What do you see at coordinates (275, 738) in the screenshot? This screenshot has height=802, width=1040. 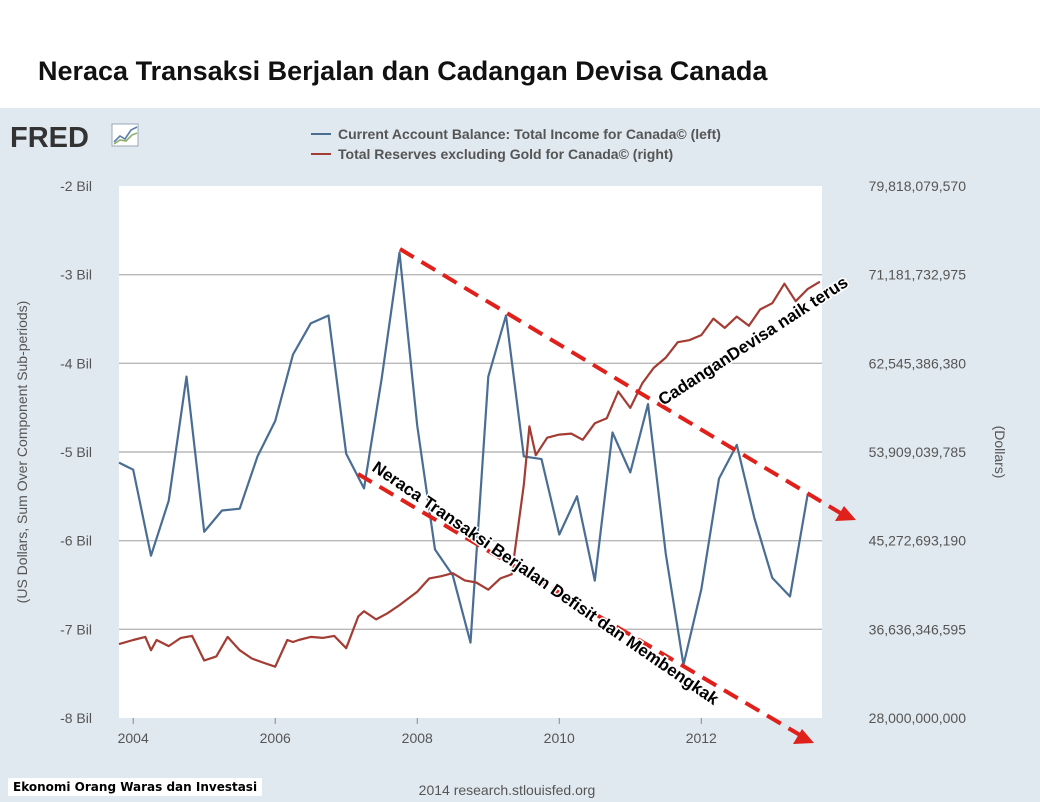 I see `x-tick-label: 2006` at bounding box center [275, 738].